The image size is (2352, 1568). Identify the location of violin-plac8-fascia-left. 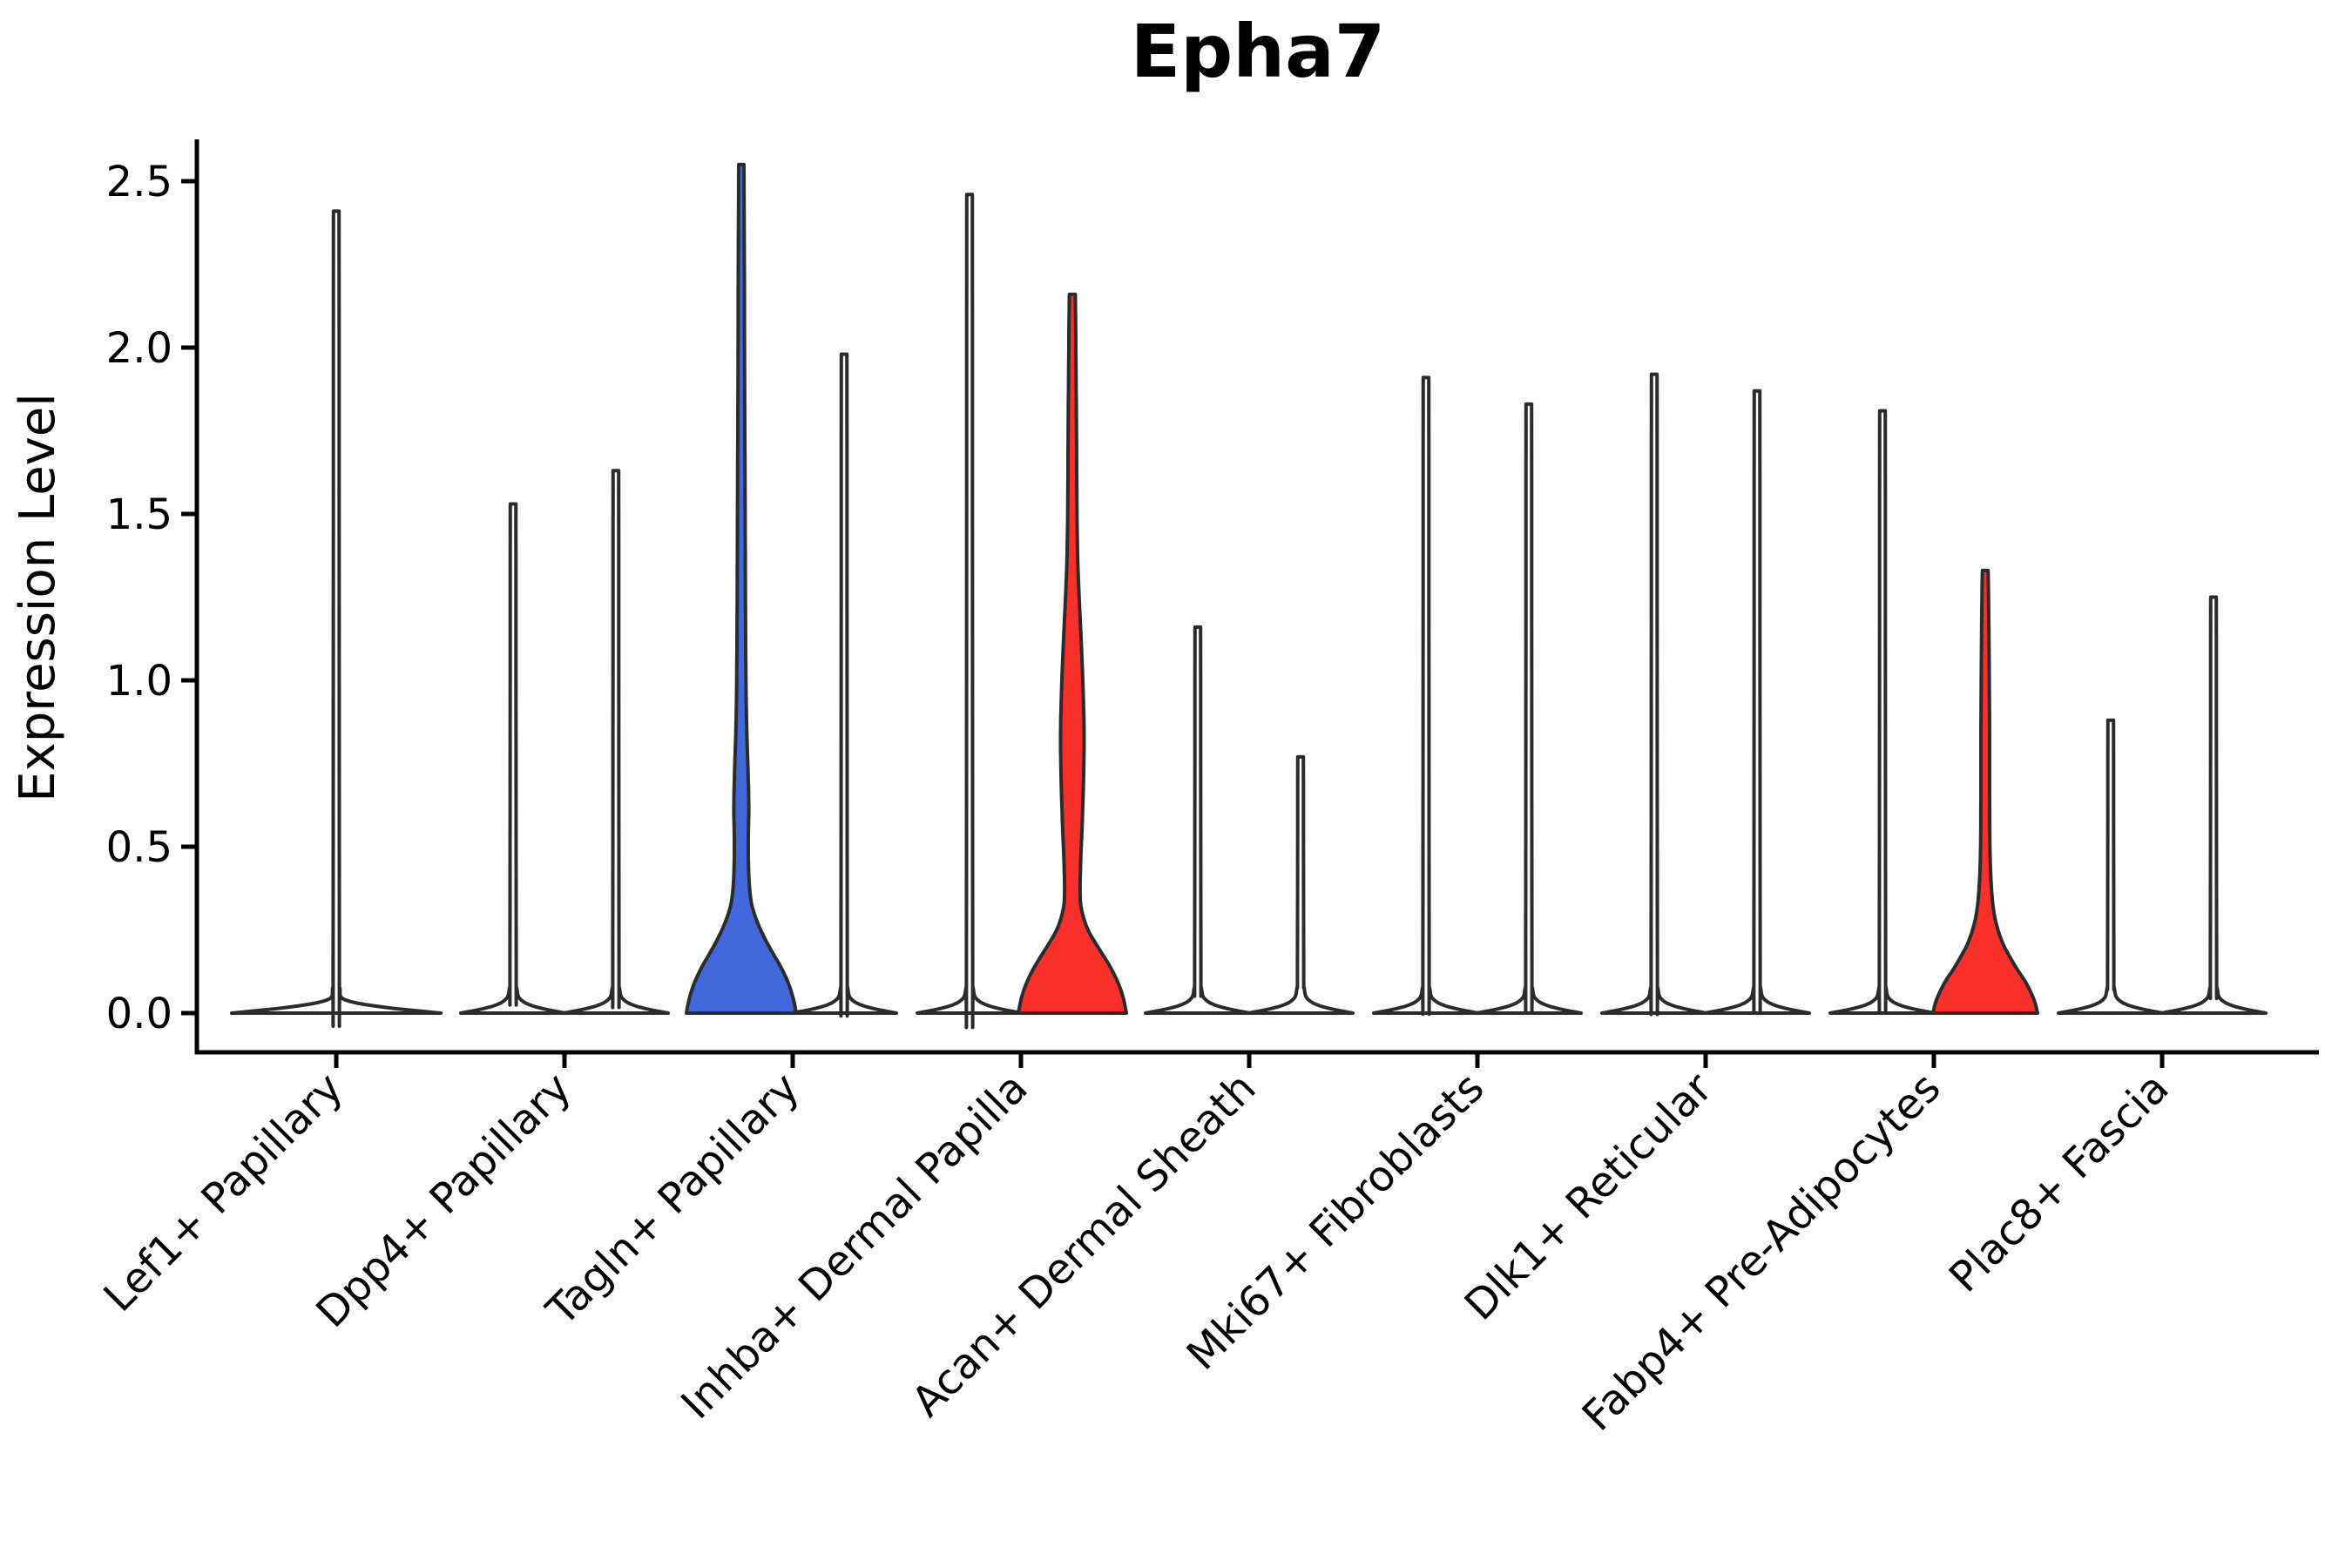
(2111, 866).